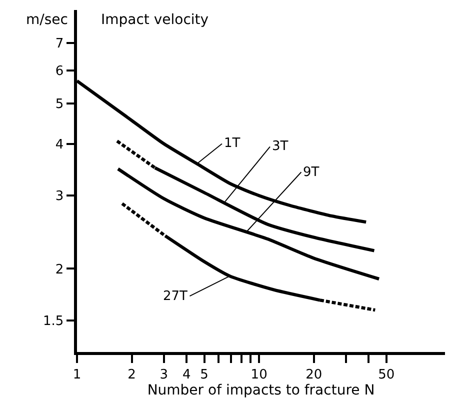 The width and height of the screenshot is (466, 410). Describe the element at coordinates (47, 20) in the screenshot. I see `y-axis-title: m/sec` at that location.